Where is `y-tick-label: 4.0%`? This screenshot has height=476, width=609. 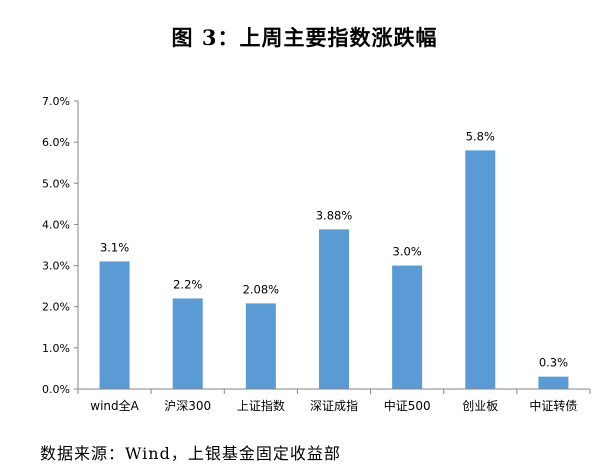
y-tick-label: 4.0% is located at coordinates (56, 224).